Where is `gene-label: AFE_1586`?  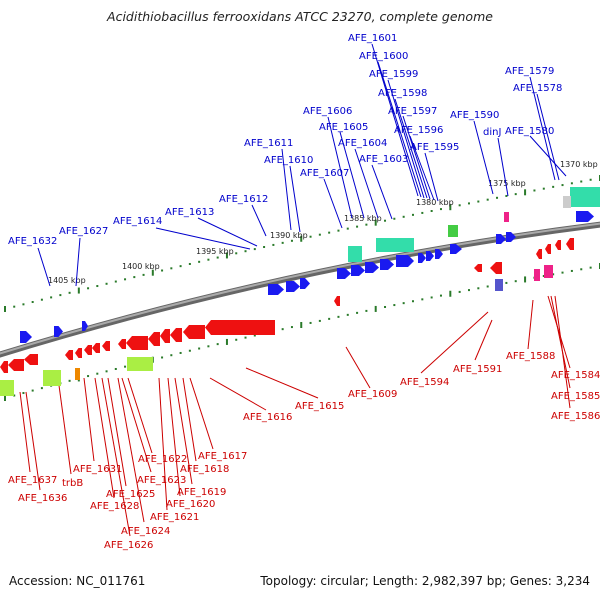 gene-label: AFE_1586 is located at coordinates (575, 416).